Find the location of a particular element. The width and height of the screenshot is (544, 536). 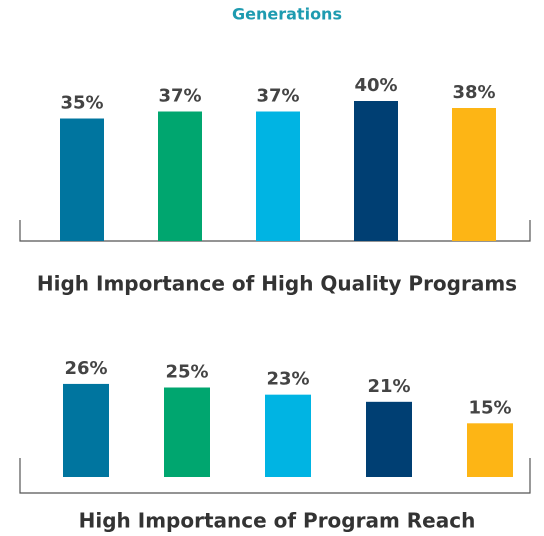

value-label: 40% is located at coordinates (375, 85).